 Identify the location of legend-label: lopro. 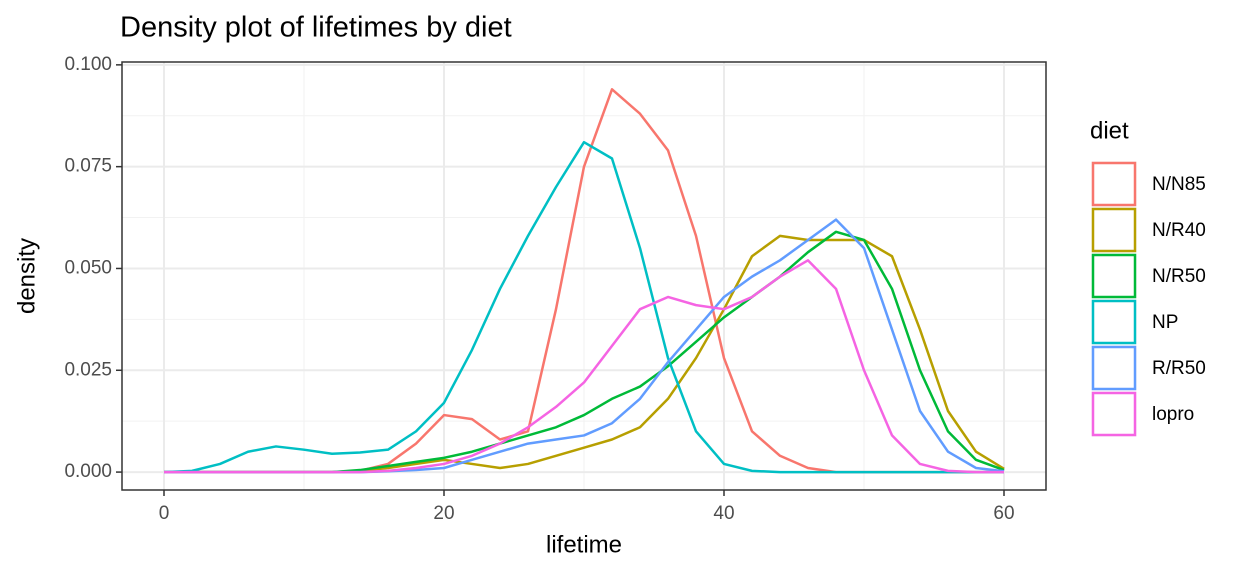
(1173, 414).